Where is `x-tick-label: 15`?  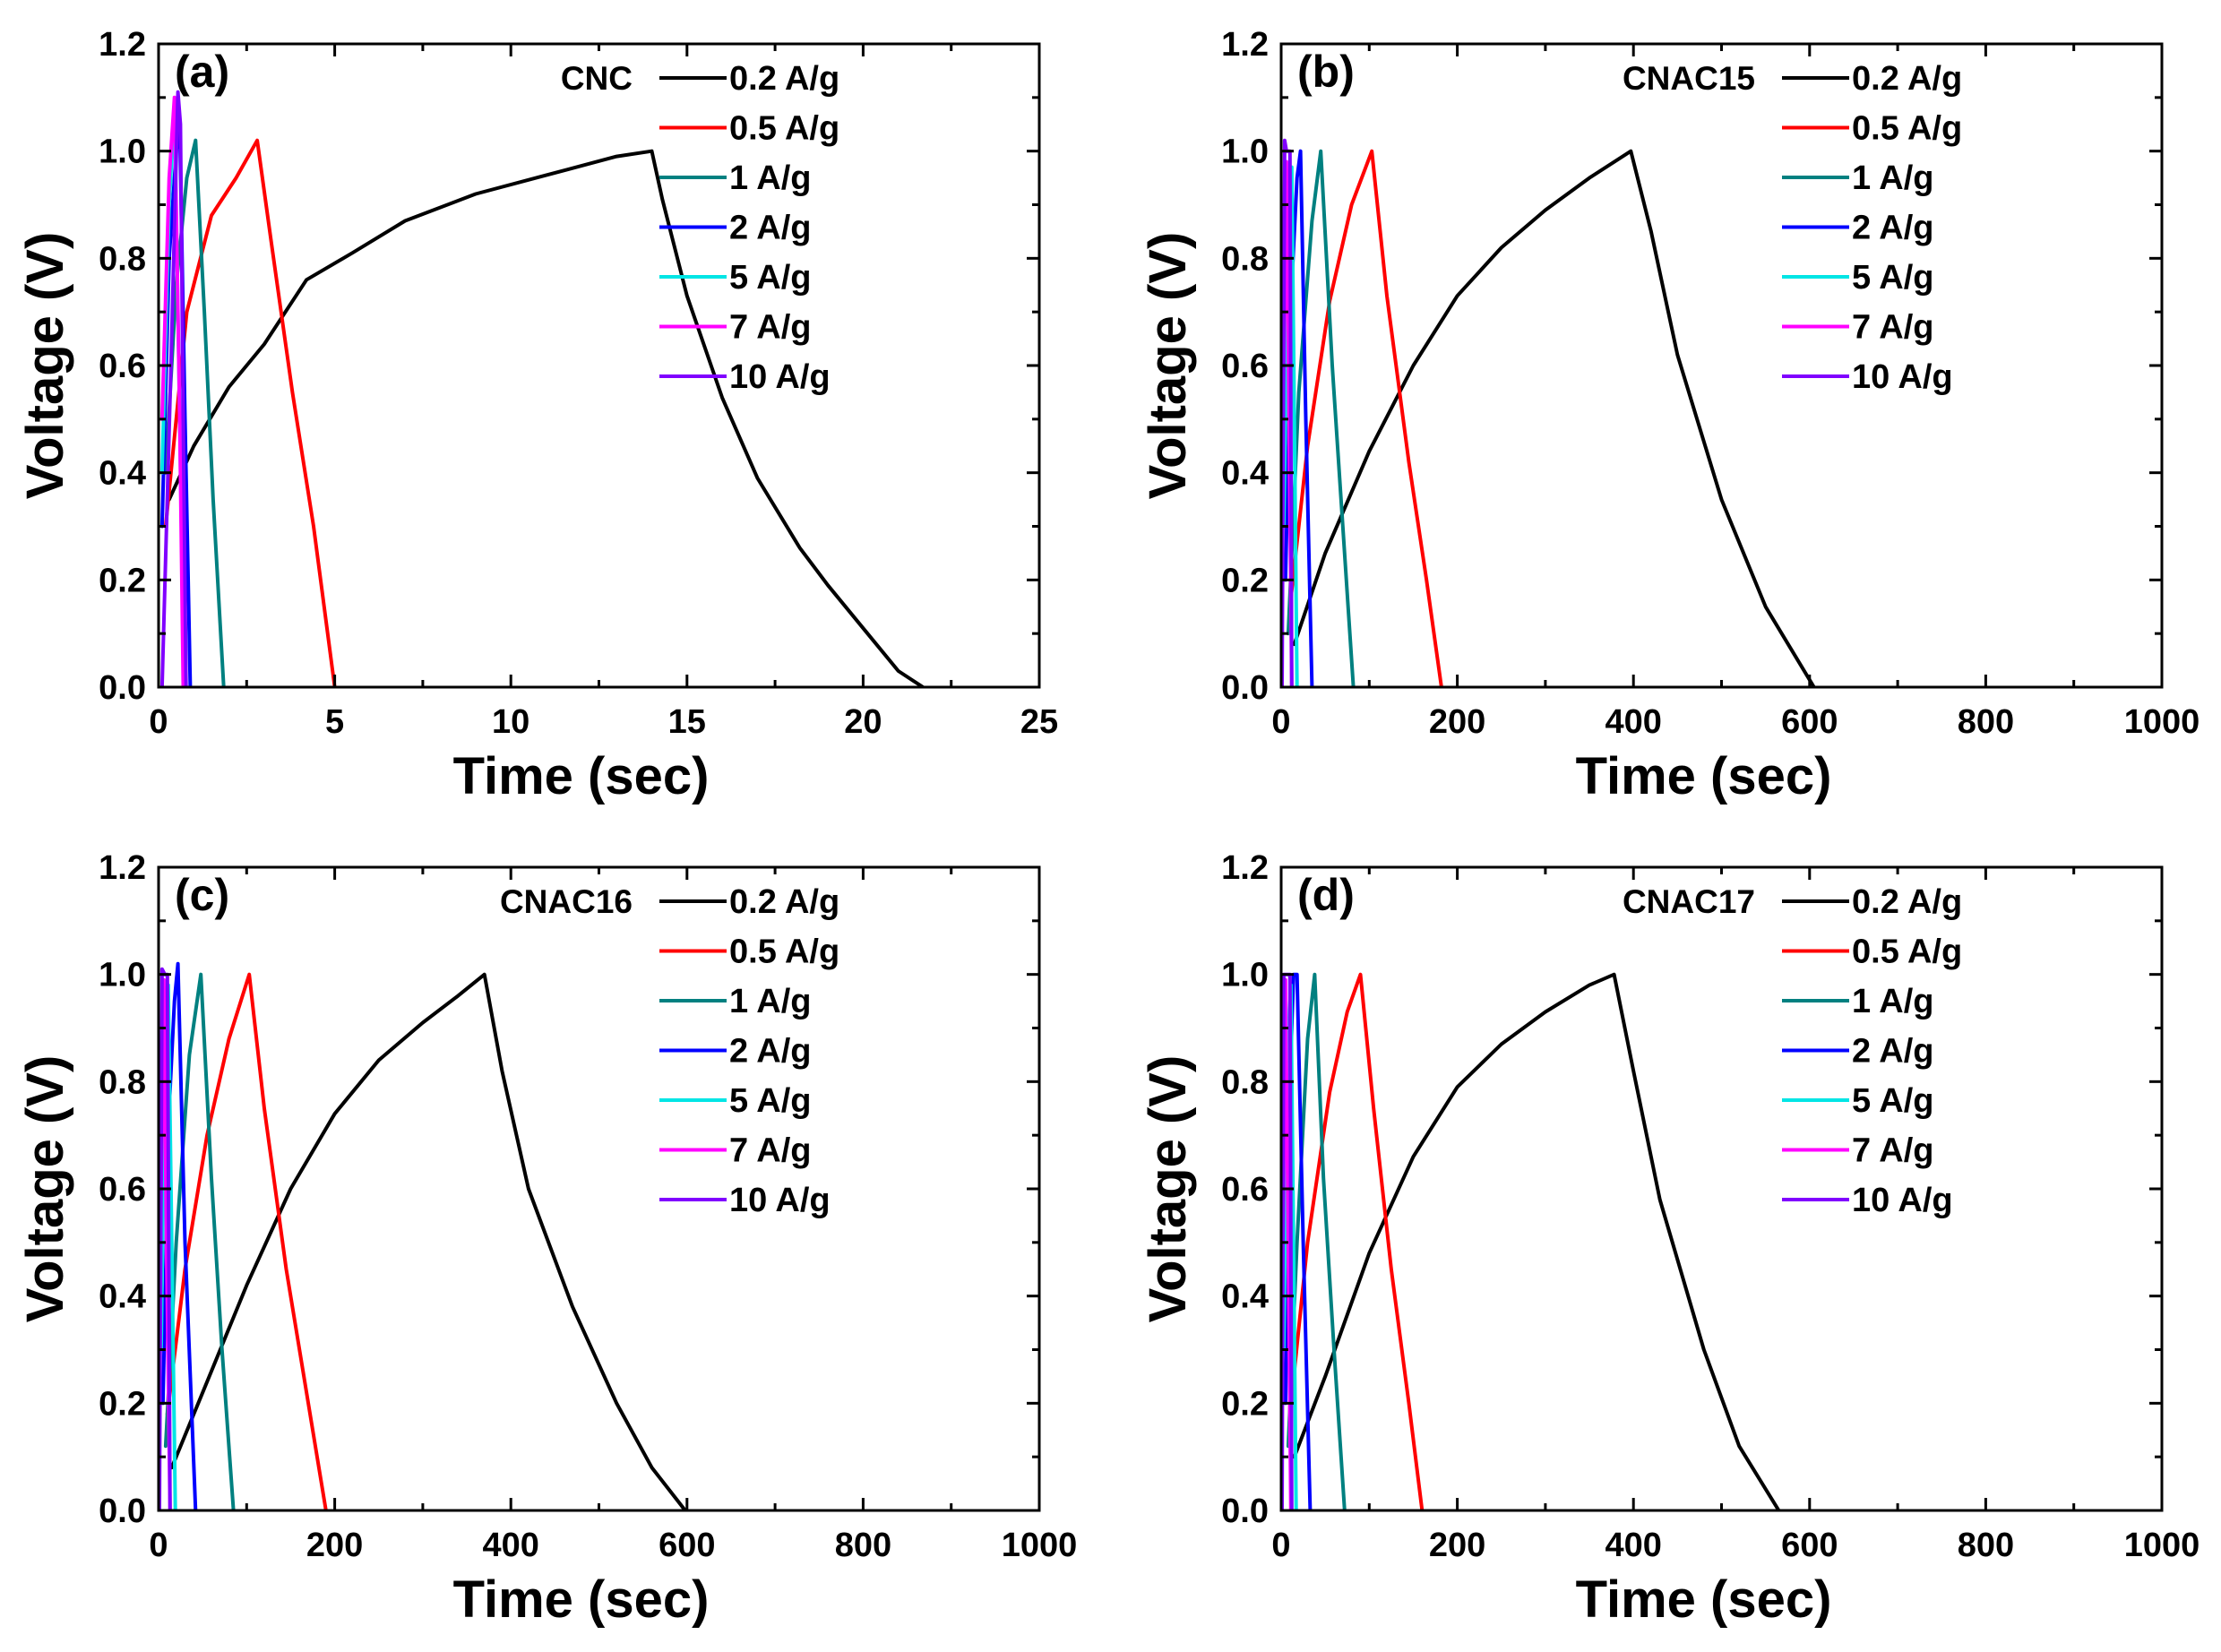 x-tick-label: 15 is located at coordinates (687, 722).